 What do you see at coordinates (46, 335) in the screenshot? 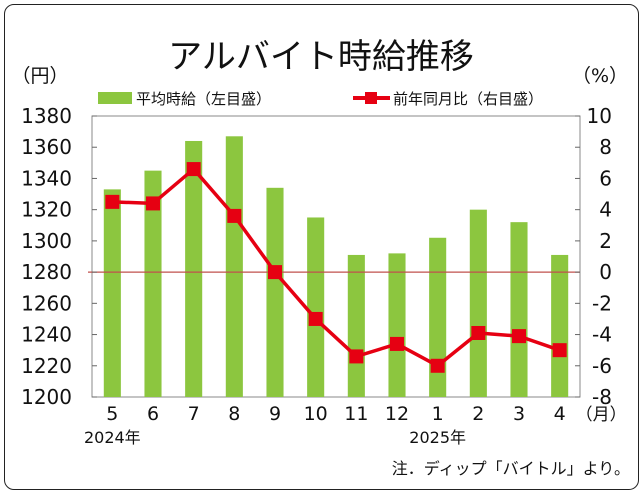
I see `left-tick-label: 1240` at bounding box center [46, 335].